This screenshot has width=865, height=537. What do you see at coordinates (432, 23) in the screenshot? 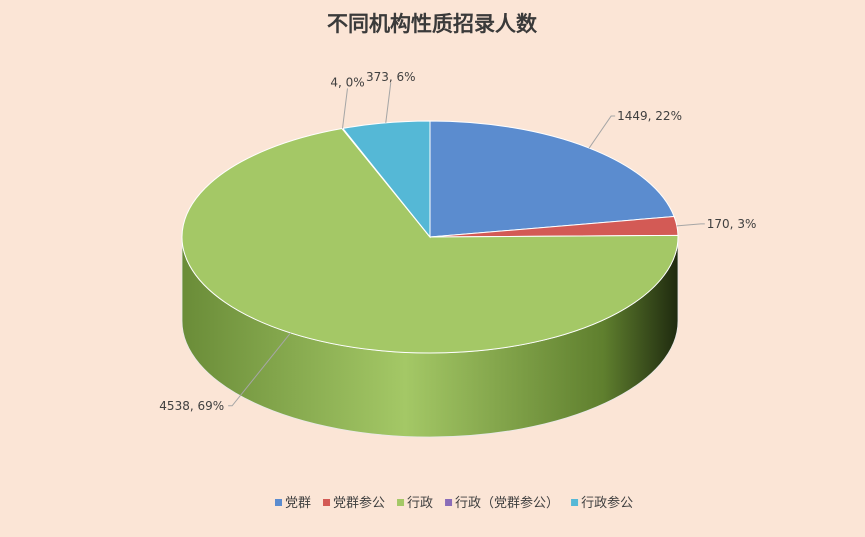
I see `chart-title: 不同机构性质招录人数` at bounding box center [432, 23].